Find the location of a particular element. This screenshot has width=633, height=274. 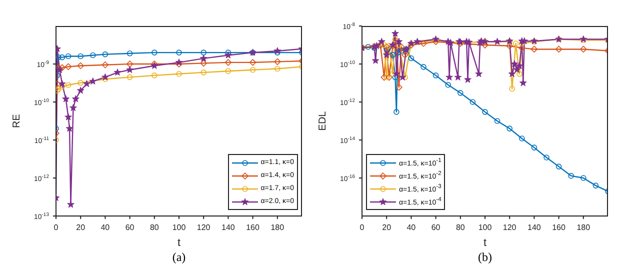

text: (b) is located at coordinates (485, 257).